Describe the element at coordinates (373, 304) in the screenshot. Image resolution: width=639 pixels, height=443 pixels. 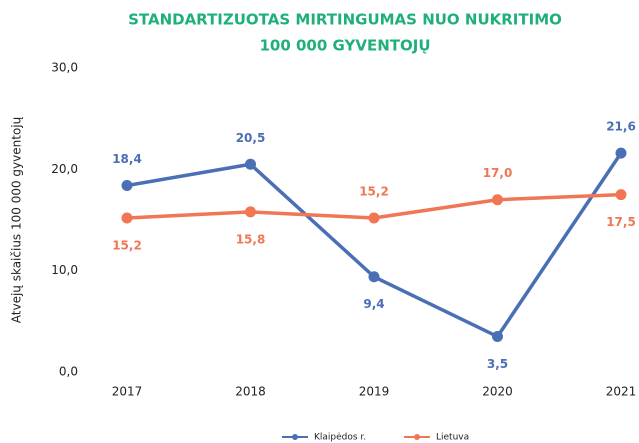
I see `data-label: 9,4` at that location.